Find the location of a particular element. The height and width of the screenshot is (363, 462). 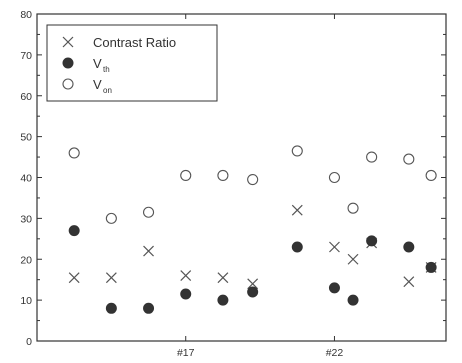

legend-label: Contrast Ratio is located at coordinates (134, 42).